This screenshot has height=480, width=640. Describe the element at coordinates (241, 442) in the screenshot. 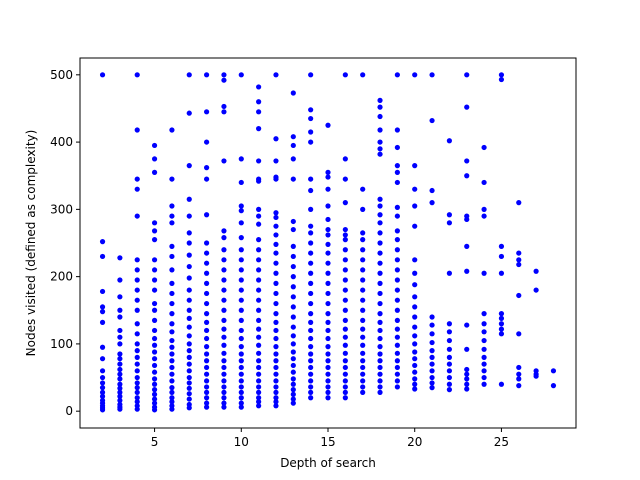

I see `x-tick-label: 10` at that location.